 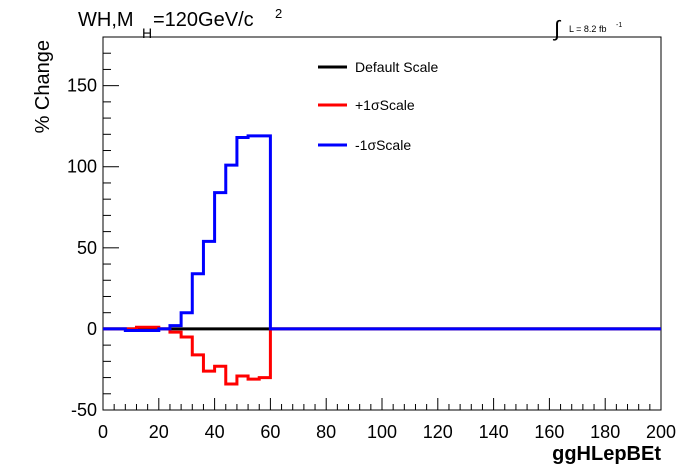 I want to click on lumi-text: L = 8.2 fb, so click(x=587, y=29).